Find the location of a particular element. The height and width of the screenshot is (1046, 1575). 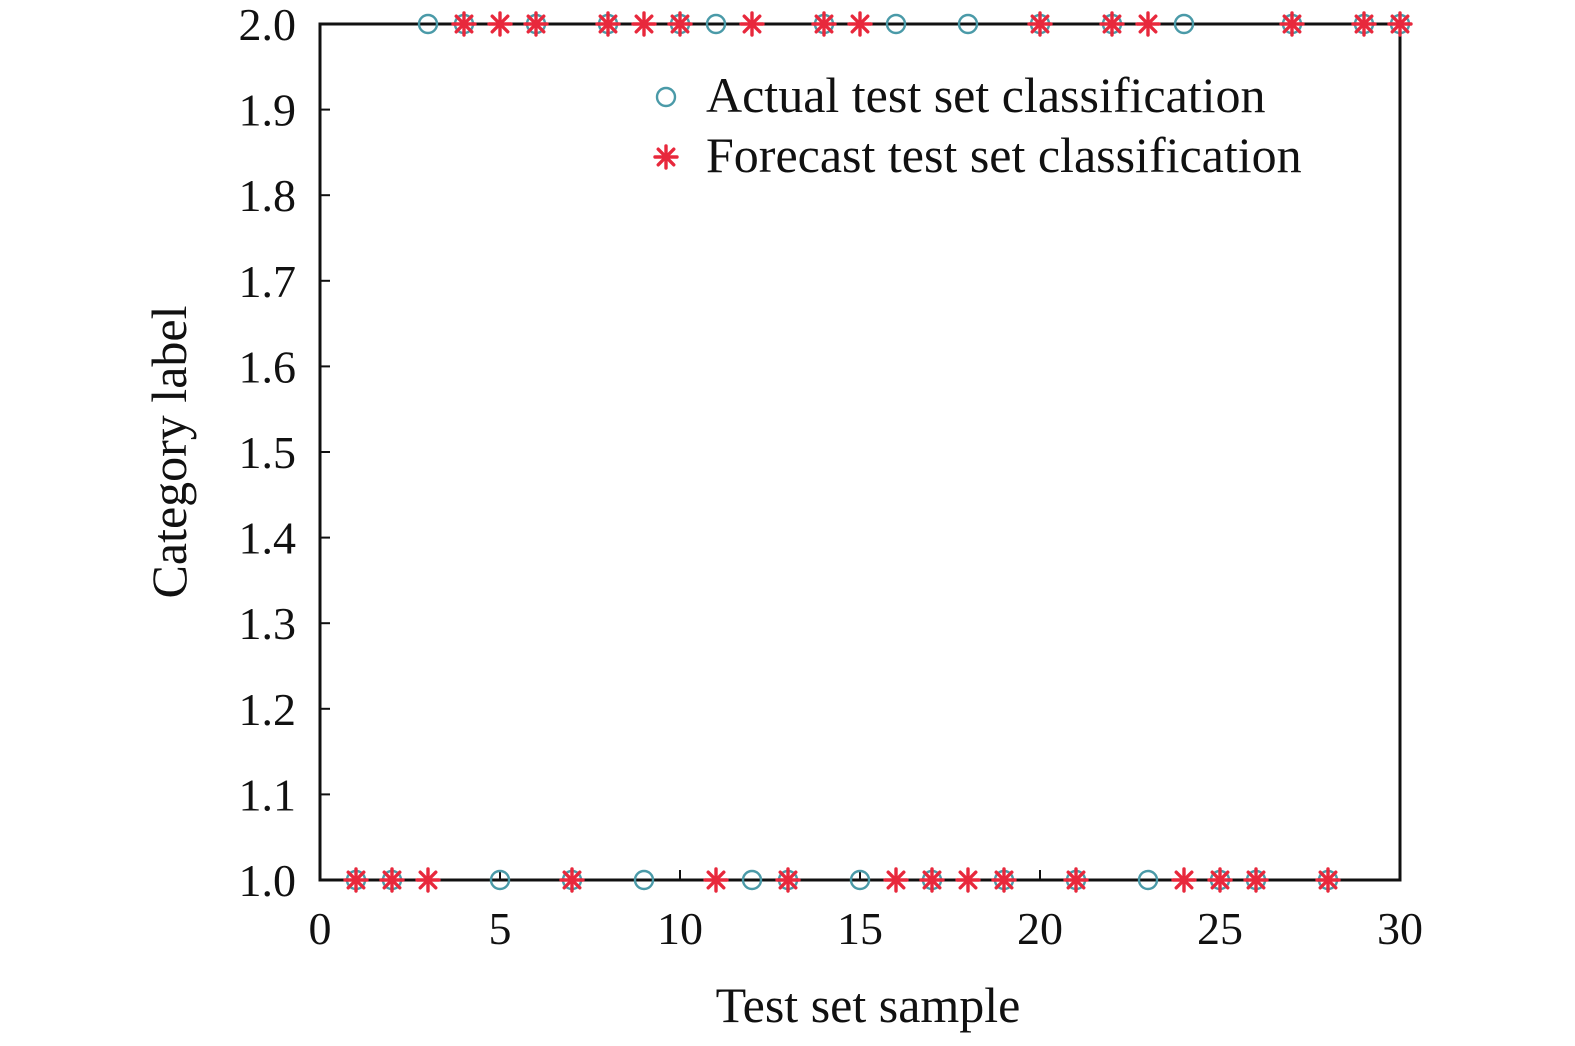

legend-marker-forecast is located at coordinates (666, 157).